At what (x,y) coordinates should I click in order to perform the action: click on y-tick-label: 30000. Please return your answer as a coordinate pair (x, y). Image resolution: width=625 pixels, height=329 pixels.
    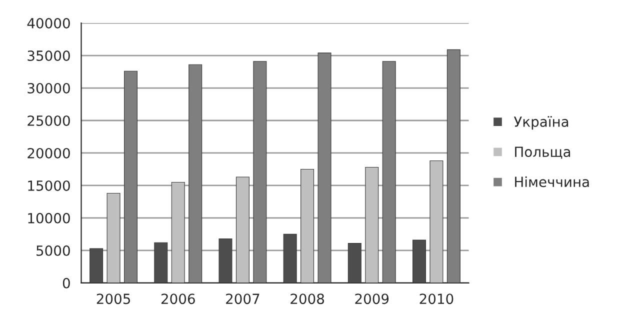
    Looking at the image, I should click on (49, 88).